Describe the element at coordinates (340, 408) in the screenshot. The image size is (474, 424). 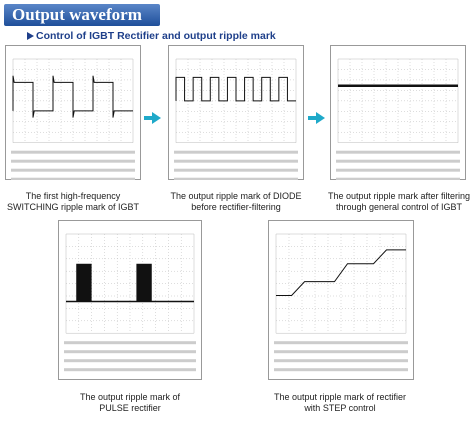
I see `caption-line: with STEP control` at that location.